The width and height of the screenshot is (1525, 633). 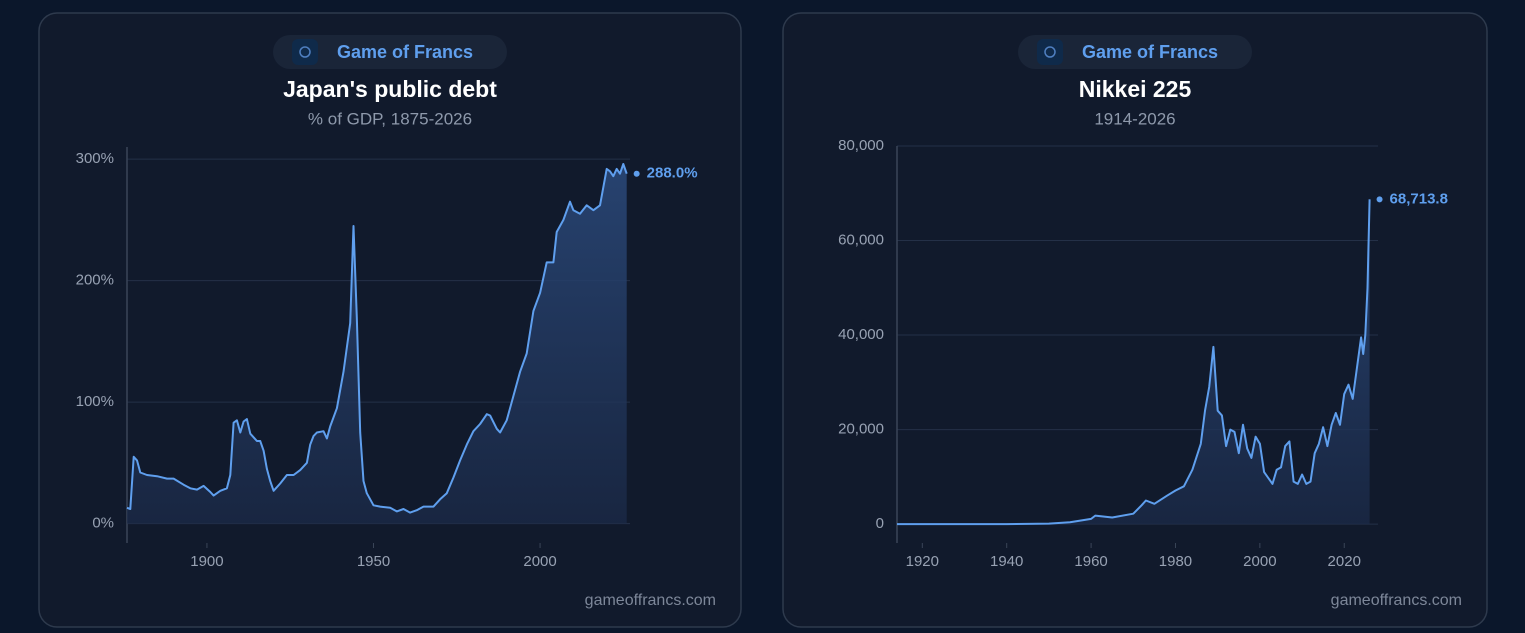 What do you see at coordinates (373, 561) in the screenshot?
I see `x-tick-label: 1950` at bounding box center [373, 561].